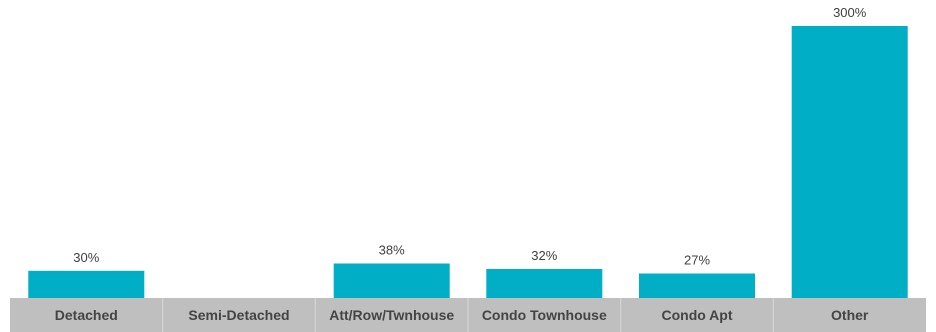 The image size is (936, 332). Describe the element at coordinates (86, 284) in the screenshot. I see `bar-detached` at that location.